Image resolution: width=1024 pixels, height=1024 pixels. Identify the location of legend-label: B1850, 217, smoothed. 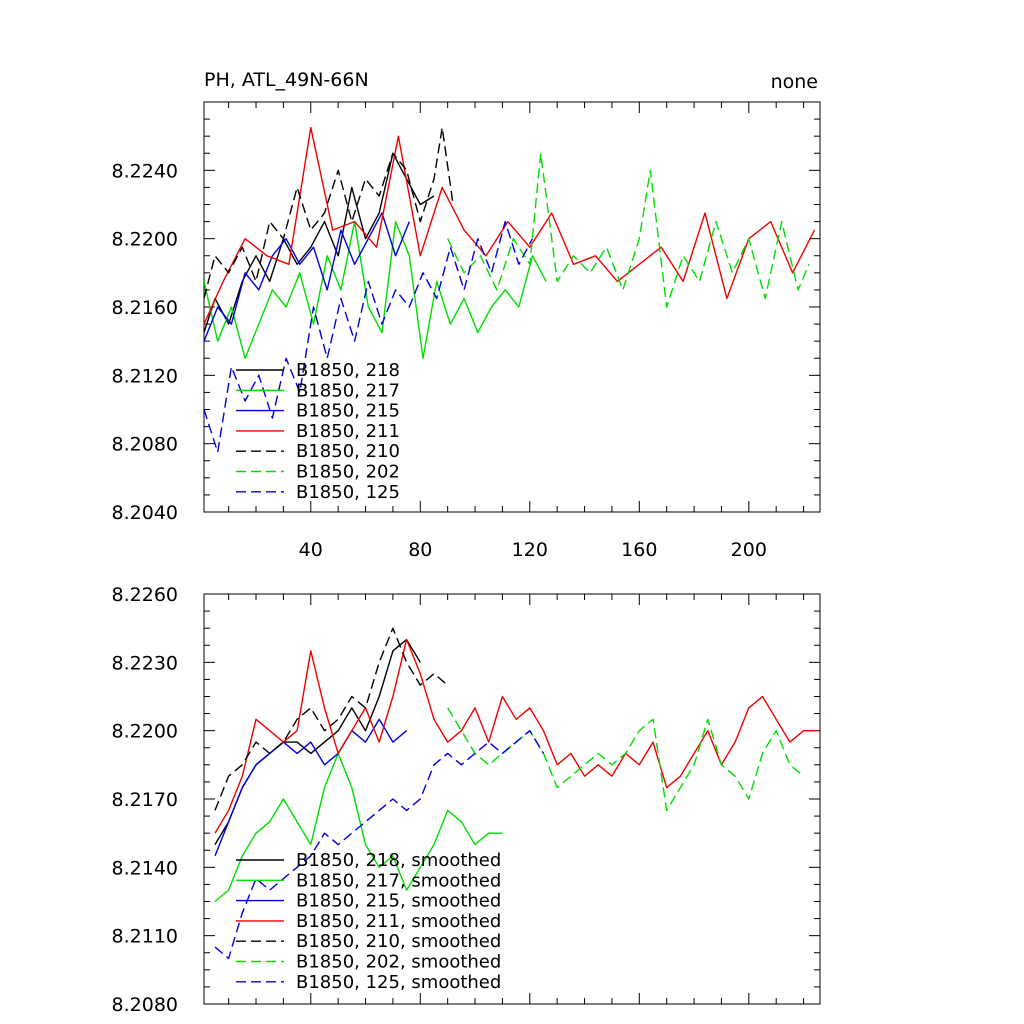
(398, 880).